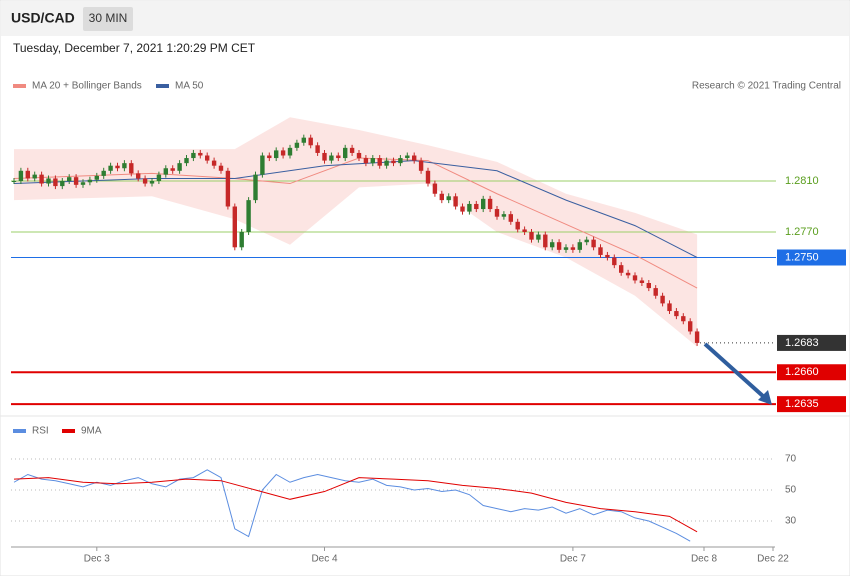  I want to click on header-bar, so click(425, 18).